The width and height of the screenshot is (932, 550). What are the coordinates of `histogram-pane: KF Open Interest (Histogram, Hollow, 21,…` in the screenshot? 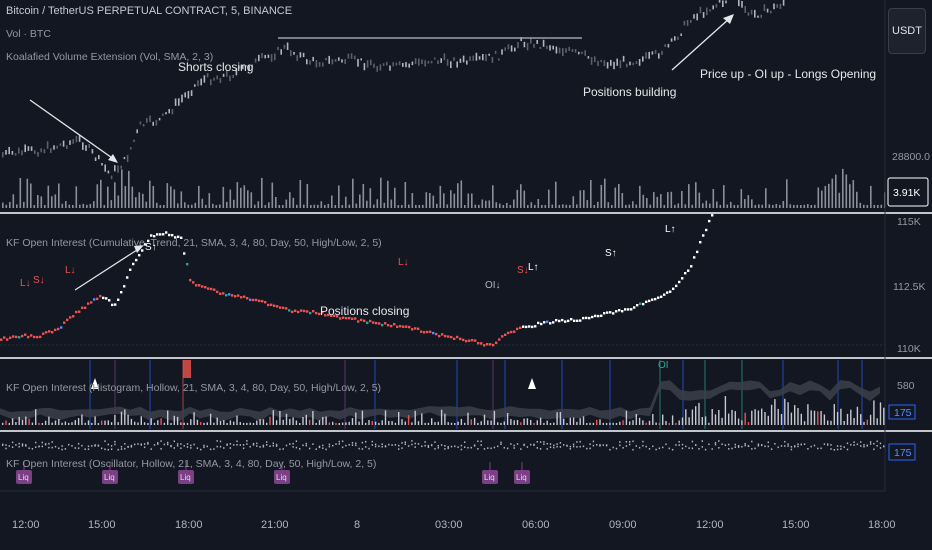 It's located at (458, 394).